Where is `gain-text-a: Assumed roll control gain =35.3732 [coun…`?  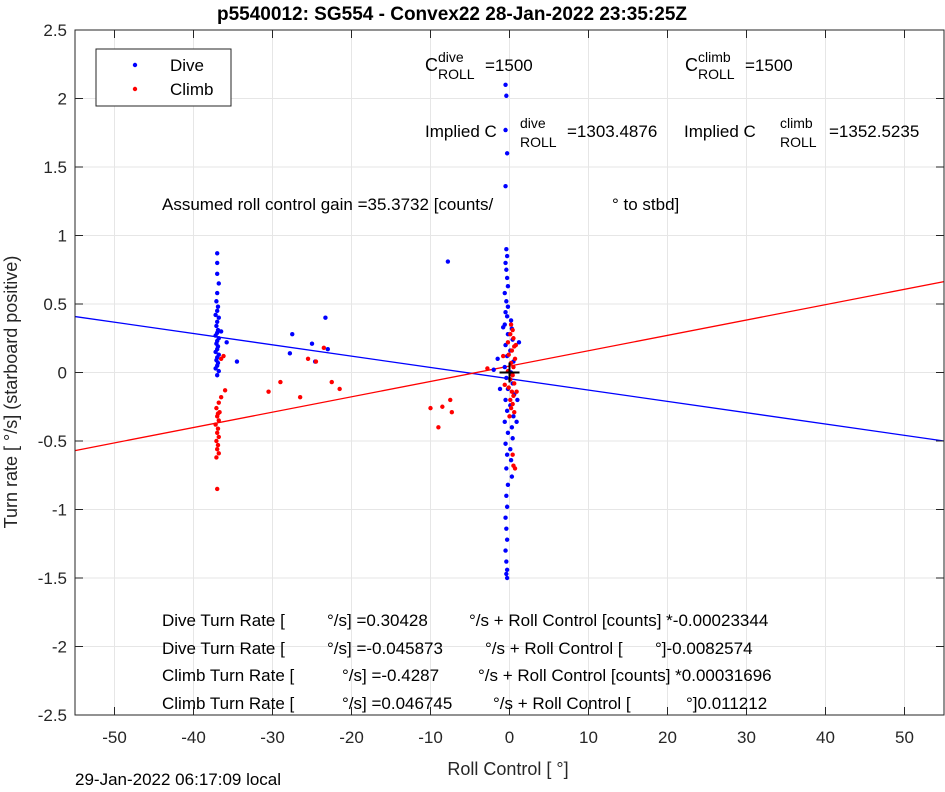 gain-text-a: Assumed roll control gain =35.3732 [coun… is located at coordinates (328, 204).